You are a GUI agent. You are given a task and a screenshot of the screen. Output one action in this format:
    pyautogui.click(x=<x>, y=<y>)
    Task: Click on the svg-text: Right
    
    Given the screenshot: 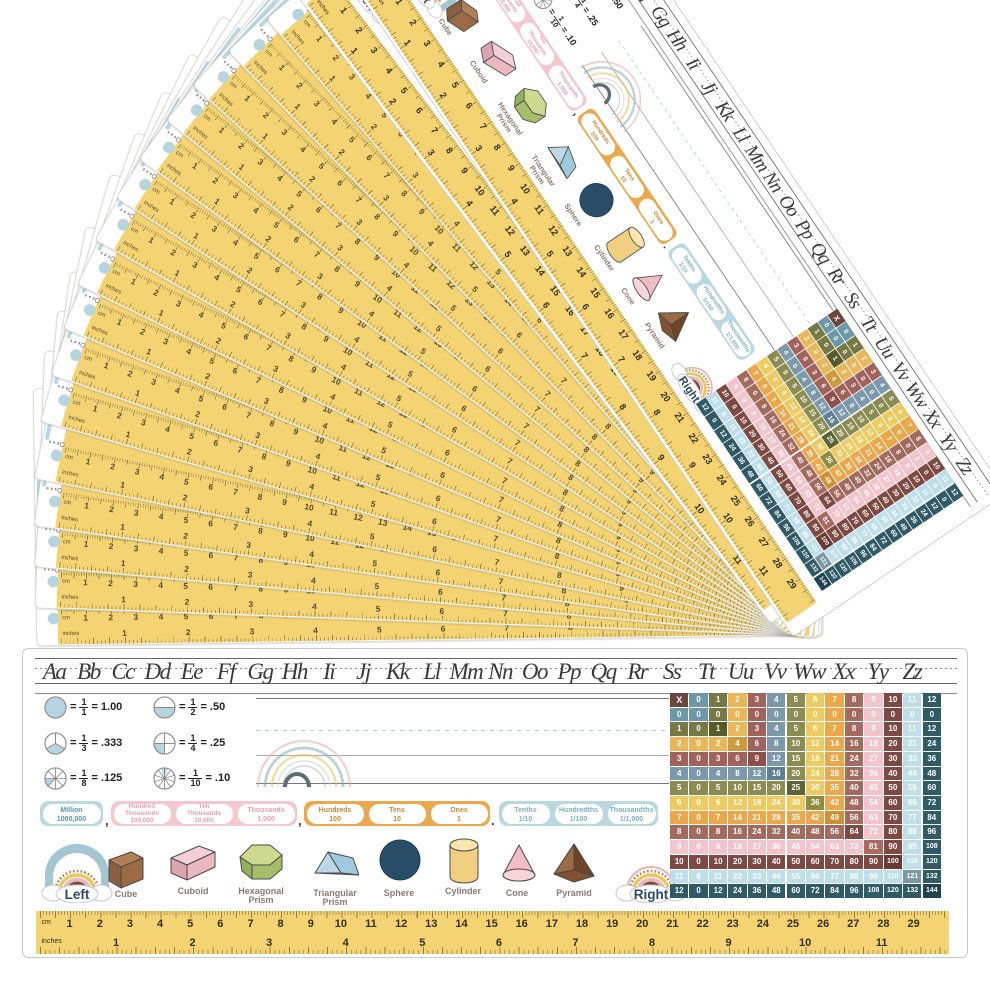 What is the action you would take?
    pyautogui.click(x=651, y=894)
    